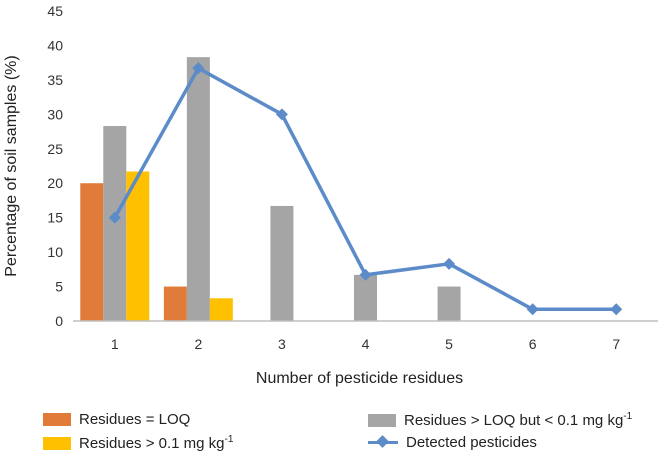 The width and height of the screenshot is (665, 460). I want to click on x-tick-label: 3, so click(282, 344).